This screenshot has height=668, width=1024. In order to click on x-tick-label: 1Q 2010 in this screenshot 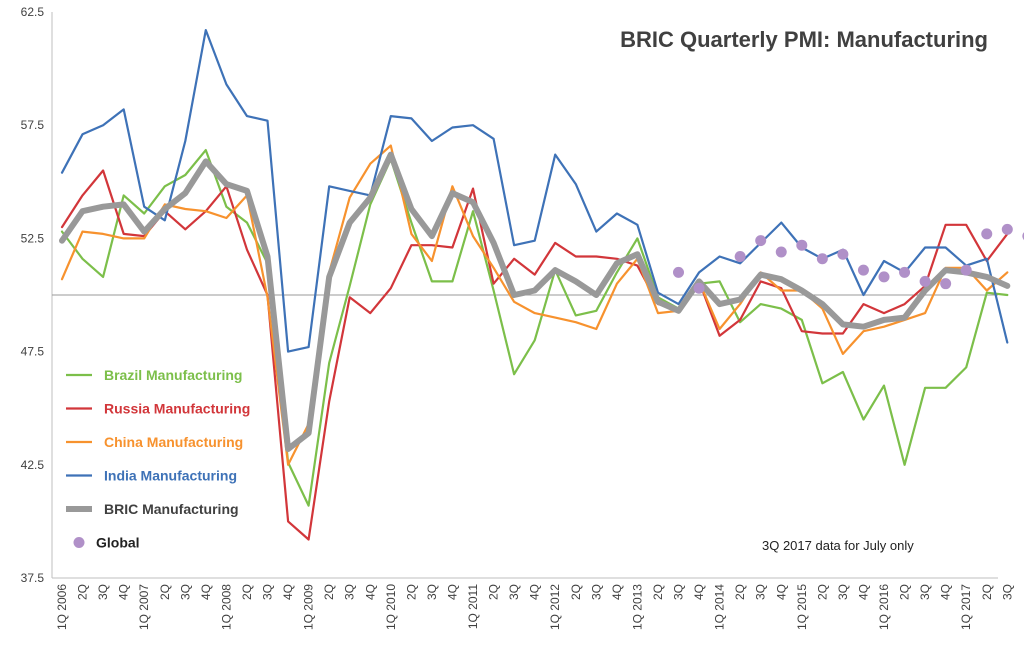, I will do `click(391, 607)`.